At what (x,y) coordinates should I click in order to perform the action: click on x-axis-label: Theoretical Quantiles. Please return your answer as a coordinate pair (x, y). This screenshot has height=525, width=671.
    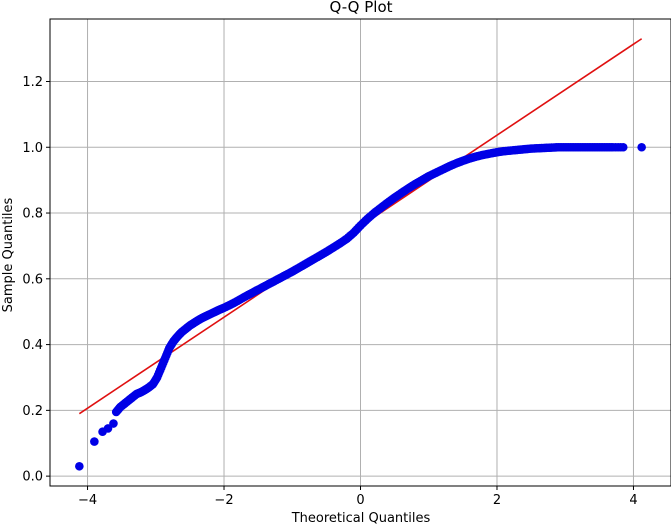
    Looking at the image, I should click on (361, 518).